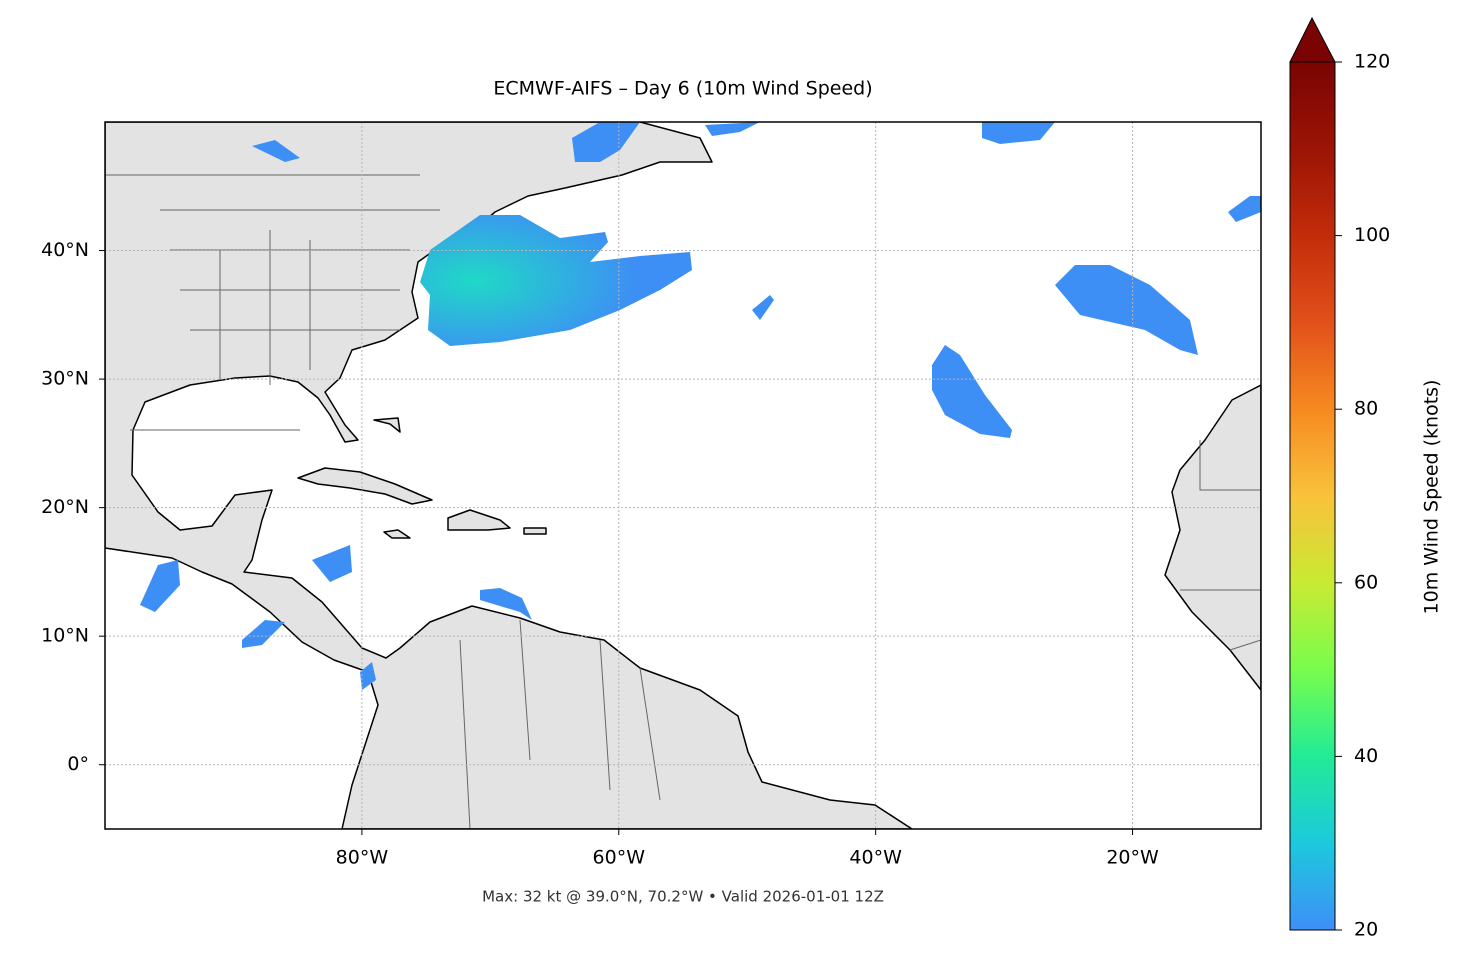 This screenshot has width=1466, height=969. What do you see at coordinates (1366, 756) in the screenshot?
I see `colorbar-tick-label: 40` at bounding box center [1366, 756].